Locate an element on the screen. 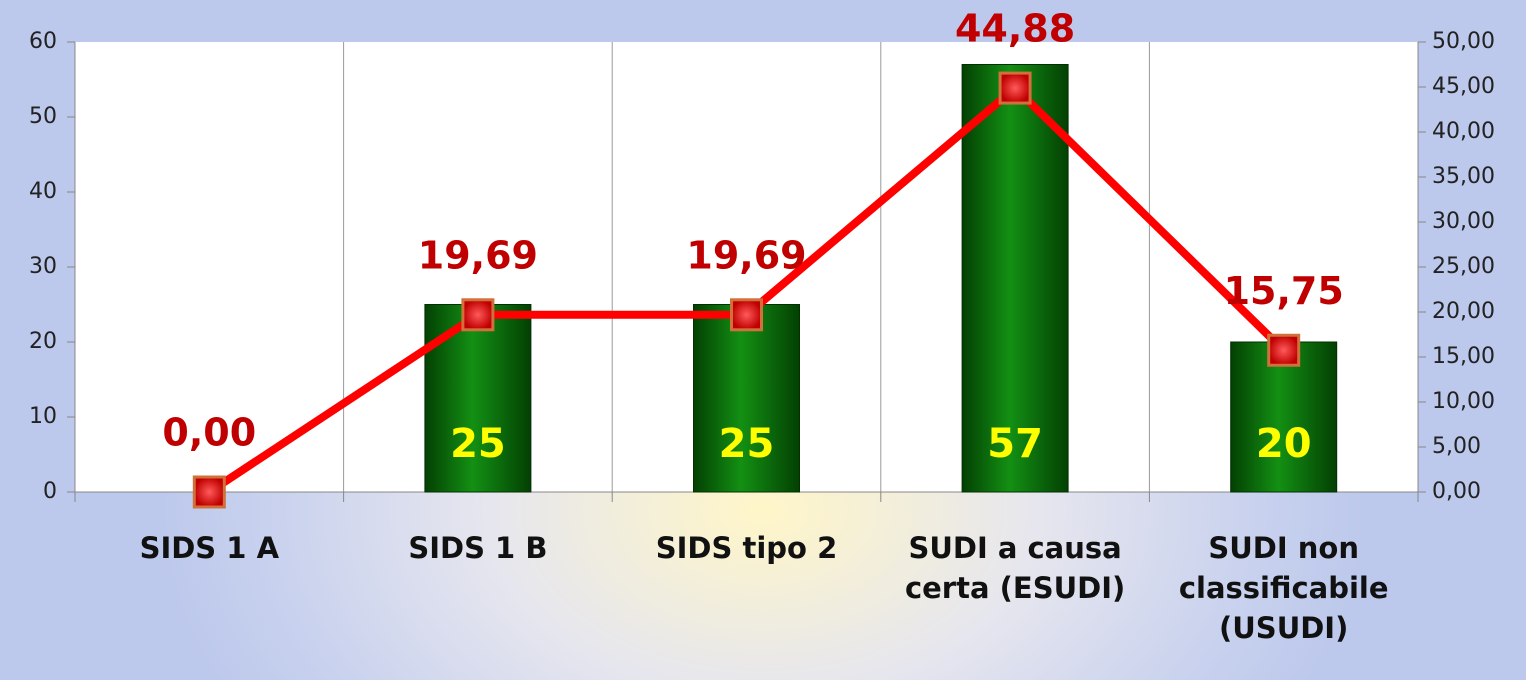  y-tick-label: 50 is located at coordinates (43, 116).